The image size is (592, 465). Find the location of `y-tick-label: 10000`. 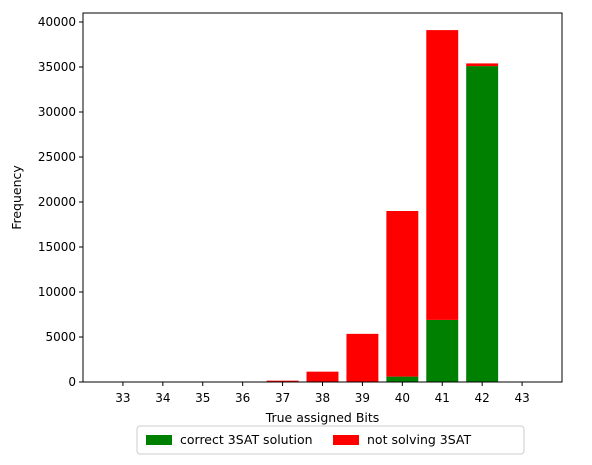

y-tick-label: 10000 is located at coordinates (57, 292).